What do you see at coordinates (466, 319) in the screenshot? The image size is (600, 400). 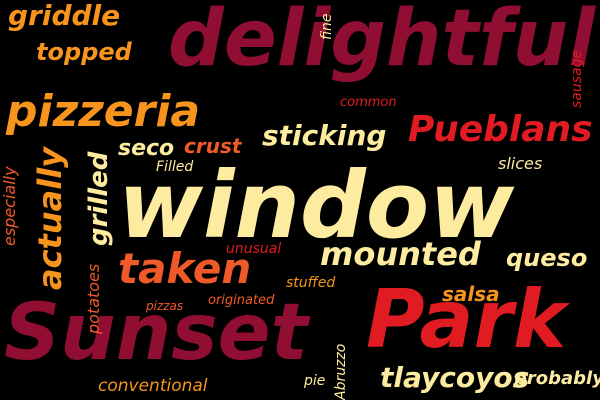 I see `word-park: Park` at bounding box center [466, 319].